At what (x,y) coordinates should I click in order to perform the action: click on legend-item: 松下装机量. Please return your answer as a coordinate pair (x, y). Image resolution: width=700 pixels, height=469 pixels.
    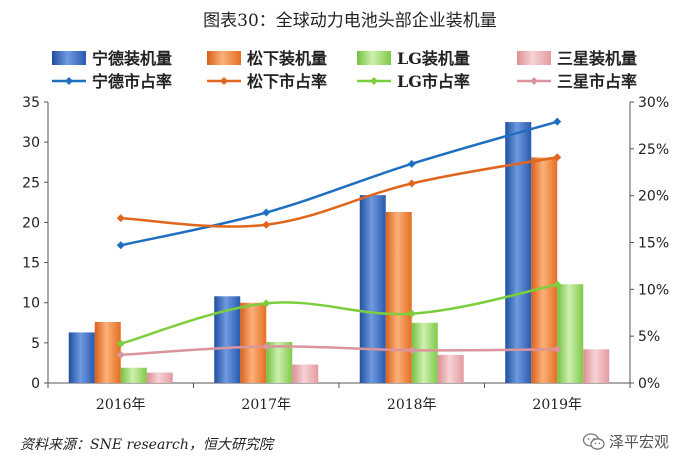
    Looking at the image, I should click on (267, 58).